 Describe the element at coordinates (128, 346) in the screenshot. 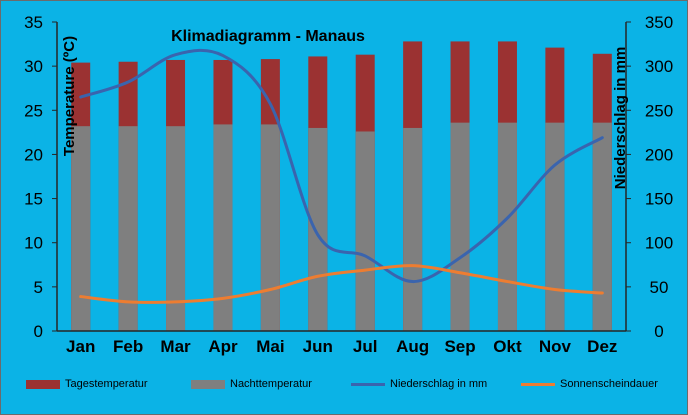

I see `x-tick-label-feb: Feb` at that location.